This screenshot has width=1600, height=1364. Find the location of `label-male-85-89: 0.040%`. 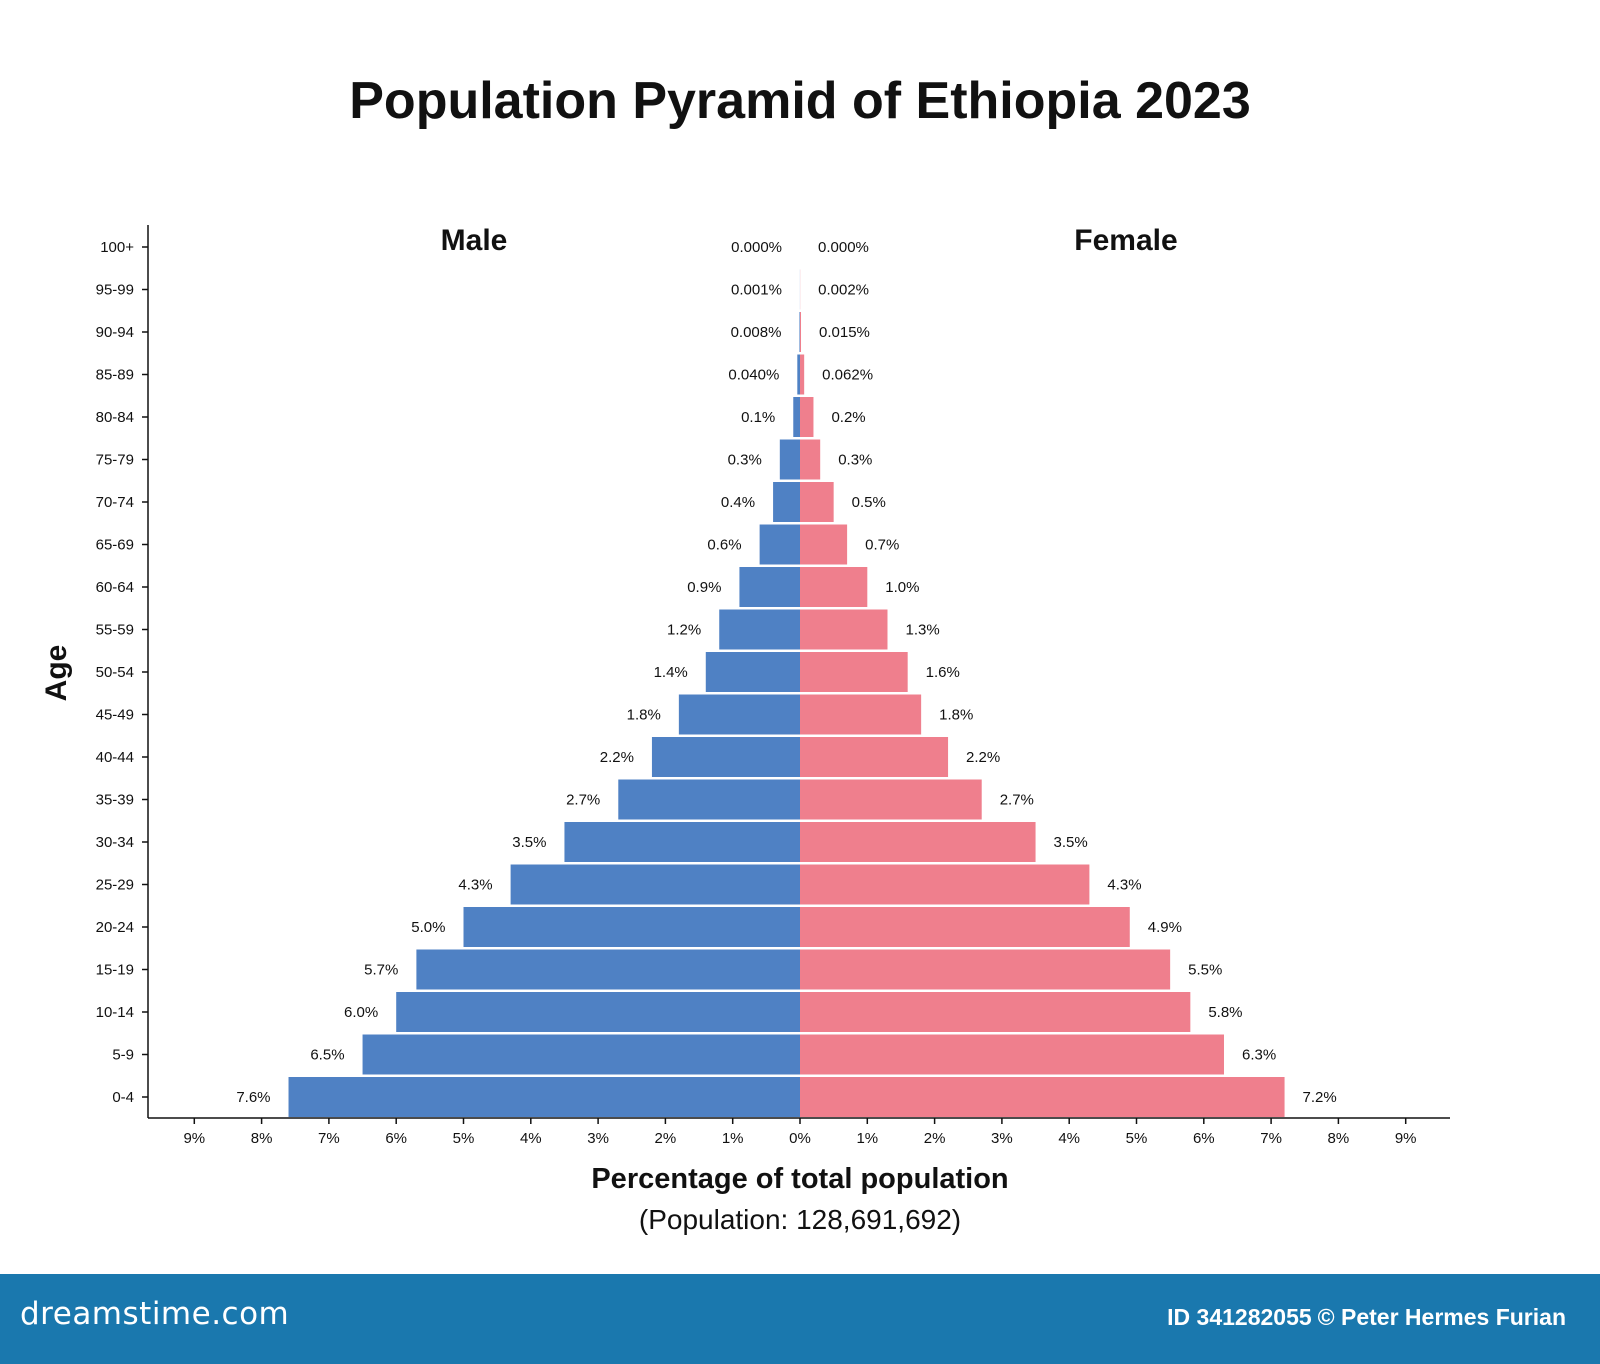

label-male-85-89: 0.040% is located at coordinates (753, 375).